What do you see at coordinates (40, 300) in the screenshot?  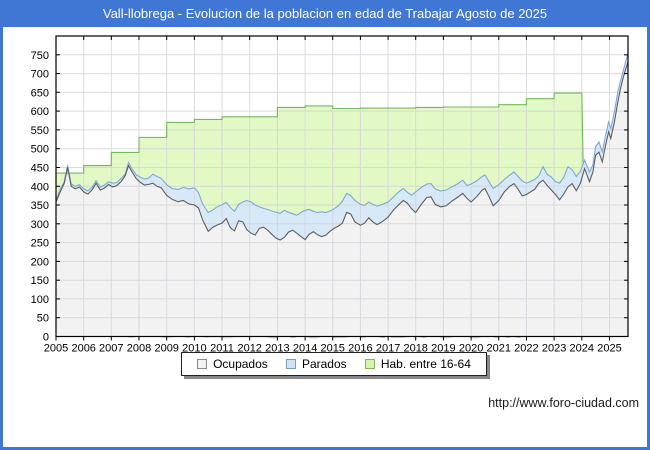 I see `svg-text: 100` at bounding box center [40, 300].